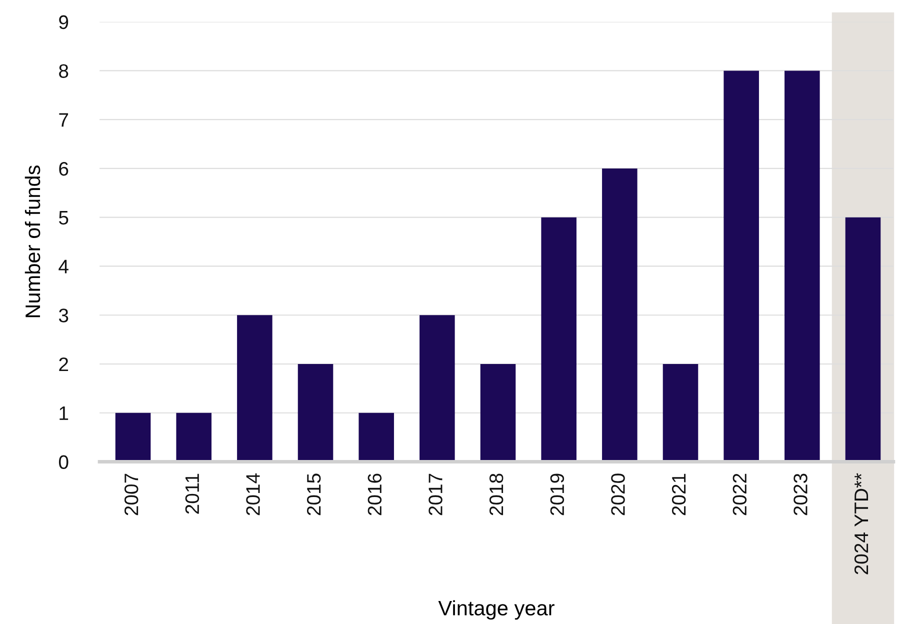  I want to click on y-tick-label: 7, so click(63, 120).